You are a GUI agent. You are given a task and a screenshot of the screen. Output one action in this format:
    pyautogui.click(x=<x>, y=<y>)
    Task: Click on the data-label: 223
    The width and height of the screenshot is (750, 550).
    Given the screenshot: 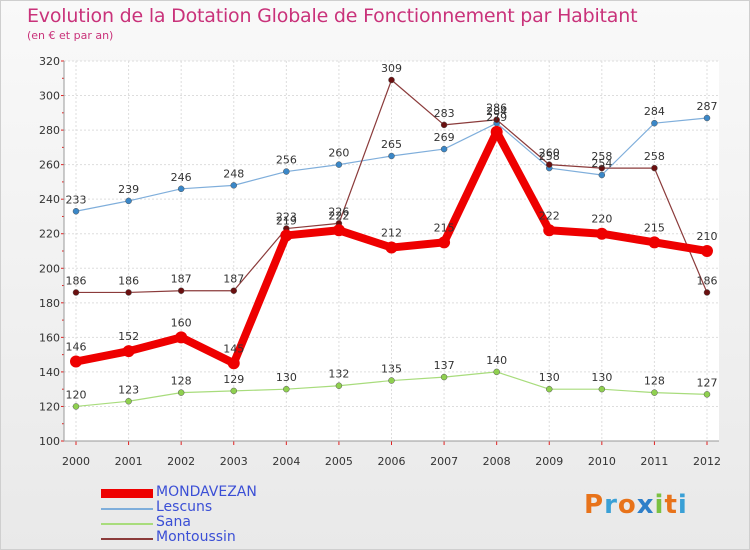 What is the action you would take?
    pyautogui.click(x=286, y=217)
    